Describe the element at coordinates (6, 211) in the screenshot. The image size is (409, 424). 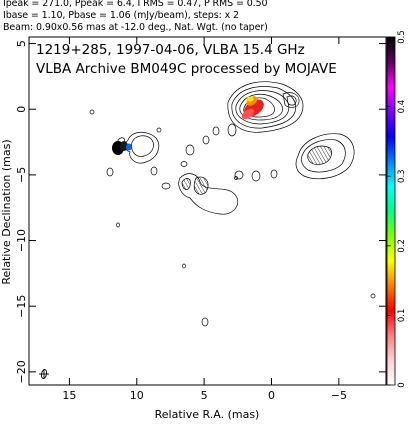
I see `y-axis-label: Relative Declination (mas)` at that location.